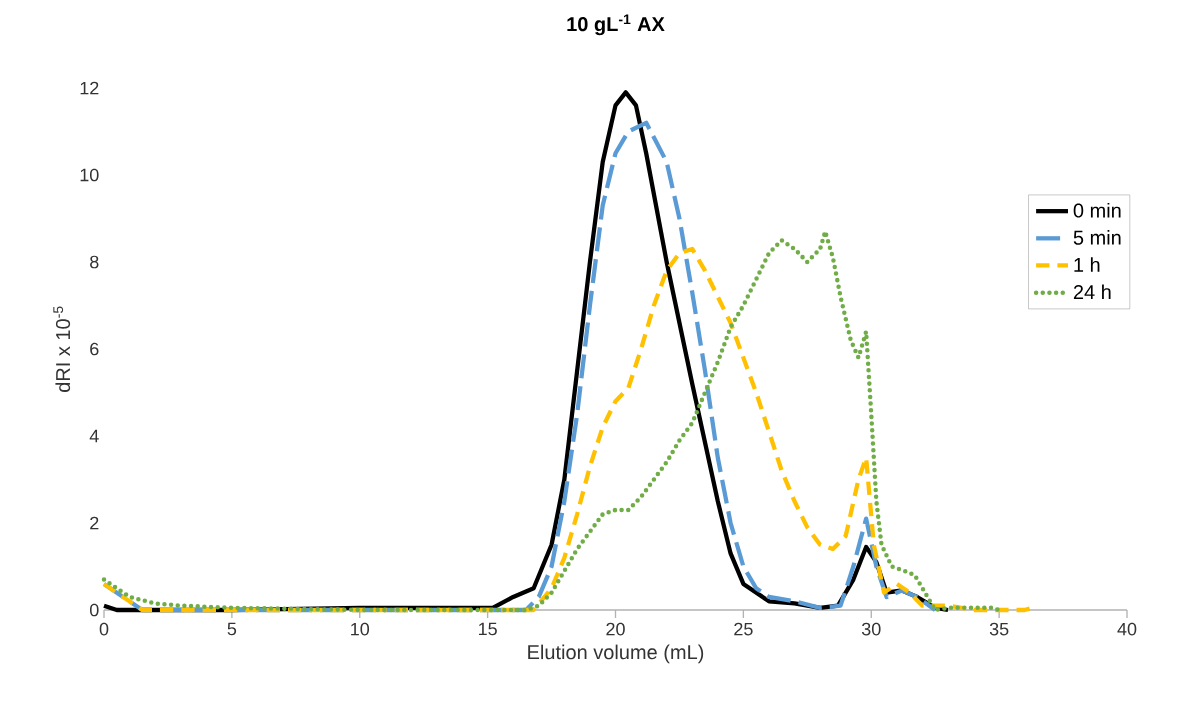 This screenshot has height=715, width=1203. What do you see at coordinates (94, 349) in the screenshot?
I see `y-tick-label: 6` at bounding box center [94, 349].